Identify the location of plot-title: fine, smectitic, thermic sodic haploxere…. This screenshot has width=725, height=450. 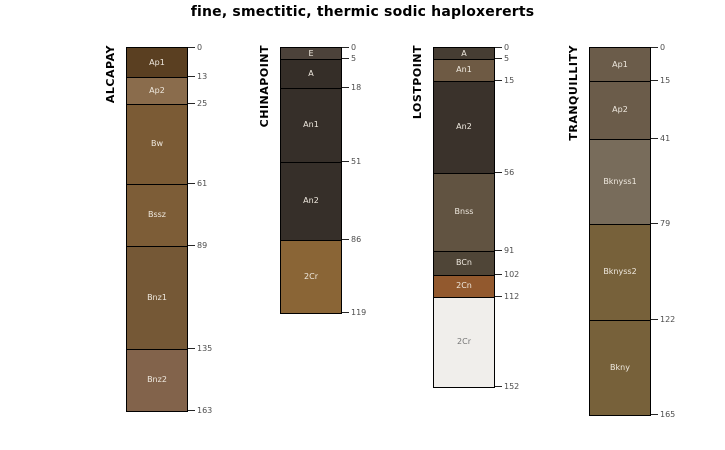
(362, 12).